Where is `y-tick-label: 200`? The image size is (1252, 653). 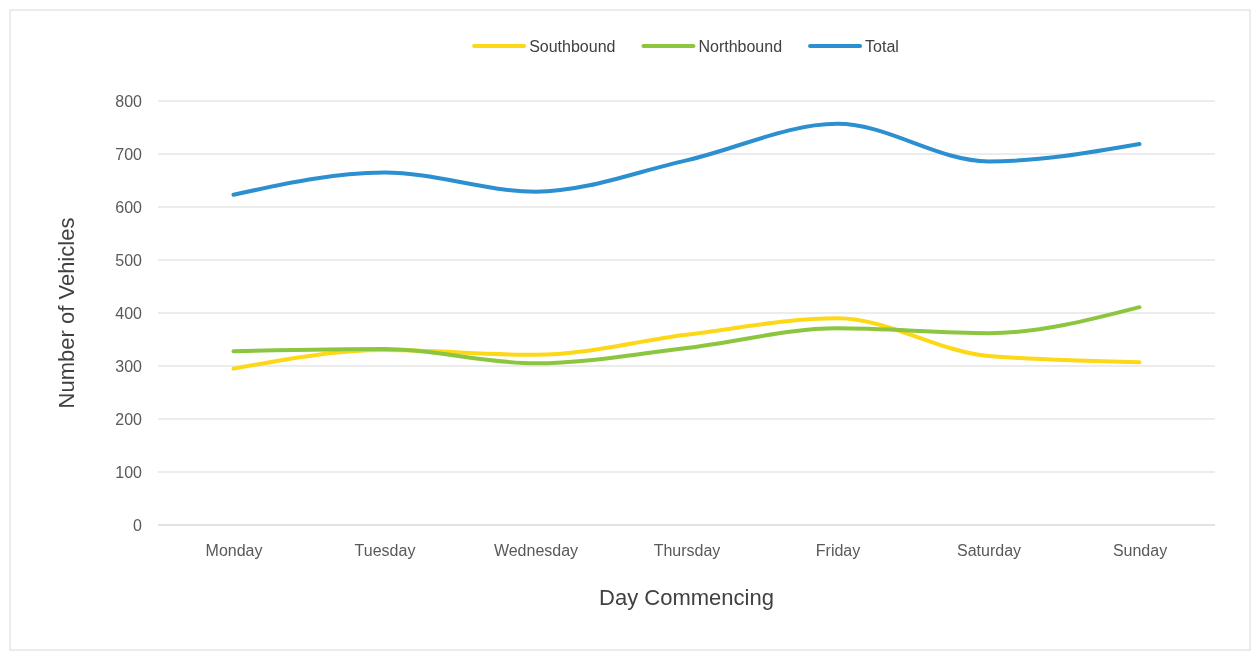 y-tick-label: 200 is located at coordinates (129, 419).